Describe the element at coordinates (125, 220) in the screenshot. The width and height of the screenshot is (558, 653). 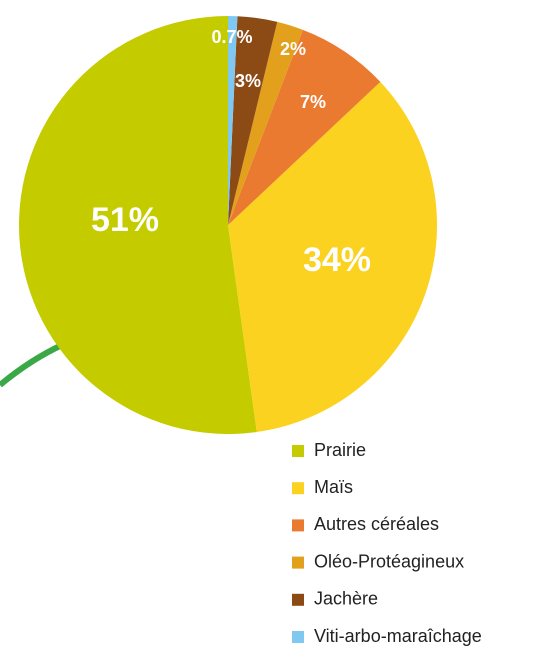
I see `data-label: 51%` at that location.